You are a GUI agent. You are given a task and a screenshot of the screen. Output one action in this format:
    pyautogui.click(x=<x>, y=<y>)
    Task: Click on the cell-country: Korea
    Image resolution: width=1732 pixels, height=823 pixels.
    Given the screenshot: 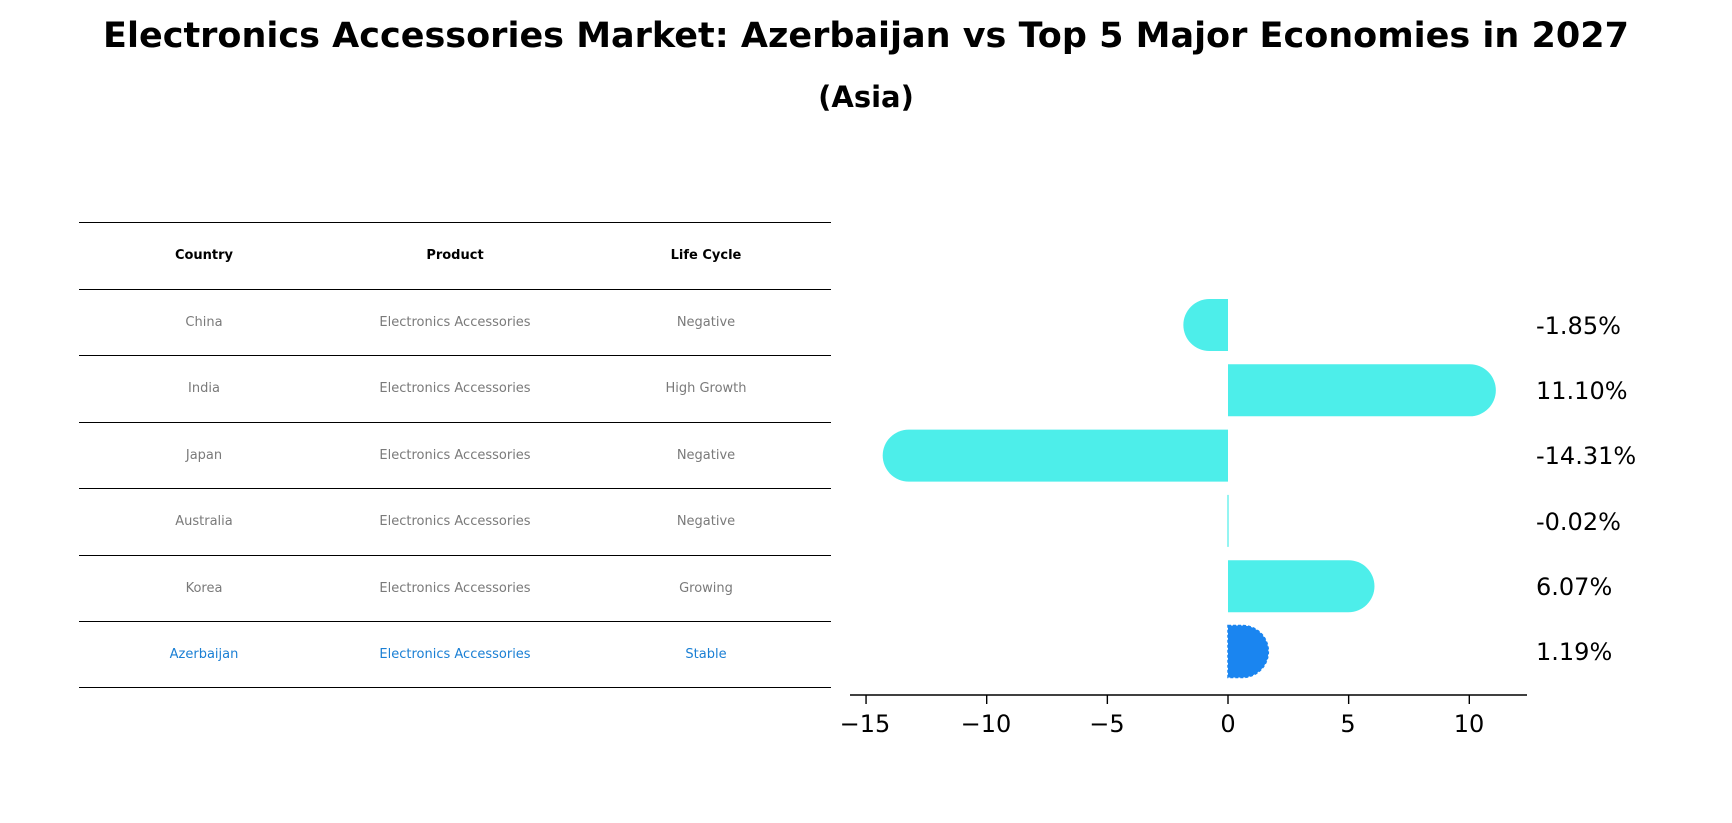 What is the action you would take?
    pyautogui.click(x=204, y=588)
    